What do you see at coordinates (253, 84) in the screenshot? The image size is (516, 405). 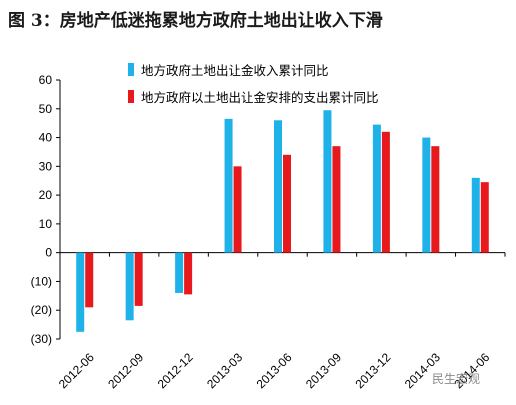 I see `legend: 地方政府土地出让金收入累计同比 地方政府以土地出让金安排的支出累计同比` at bounding box center [253, 84].